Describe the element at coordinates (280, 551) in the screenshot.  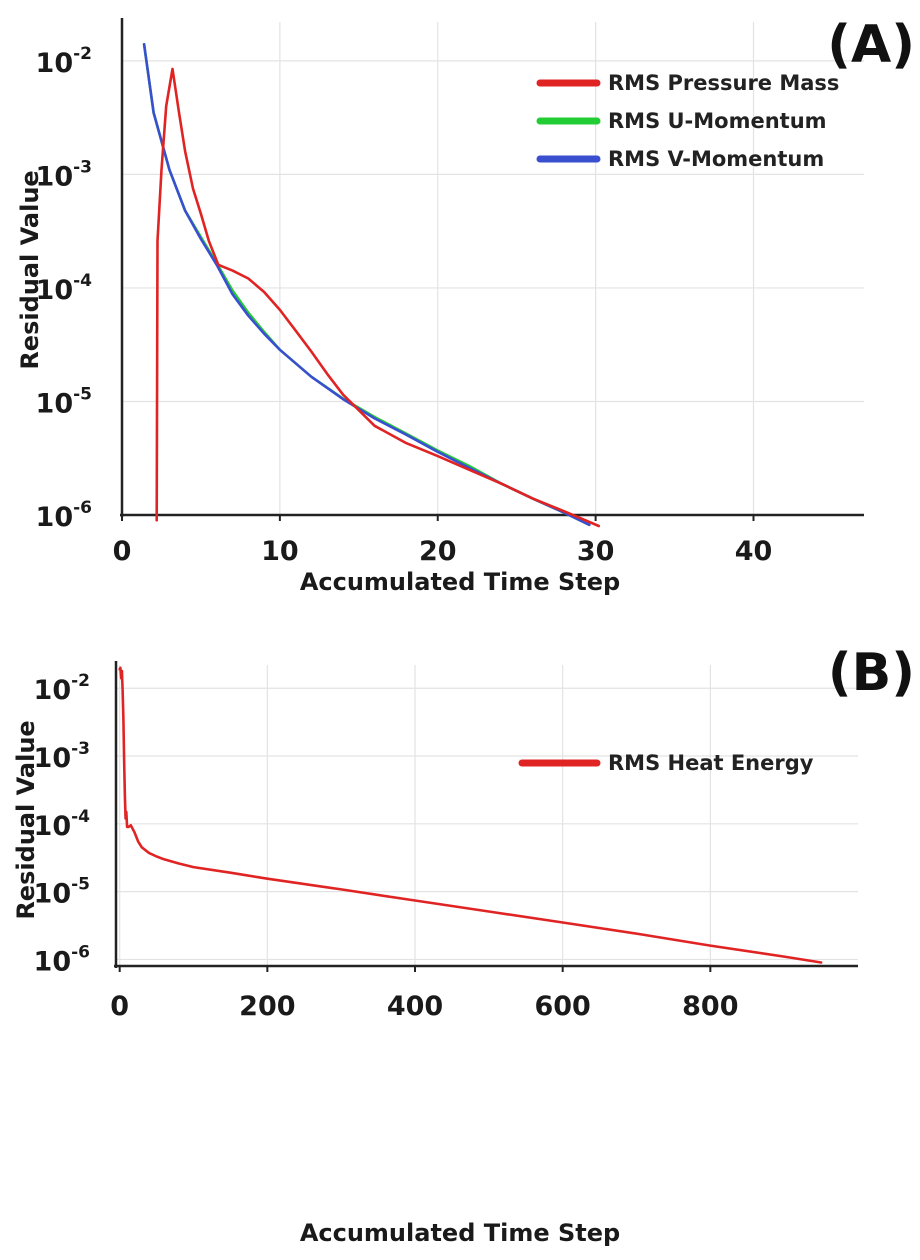
I see `x-tick-label: 10` at that location.